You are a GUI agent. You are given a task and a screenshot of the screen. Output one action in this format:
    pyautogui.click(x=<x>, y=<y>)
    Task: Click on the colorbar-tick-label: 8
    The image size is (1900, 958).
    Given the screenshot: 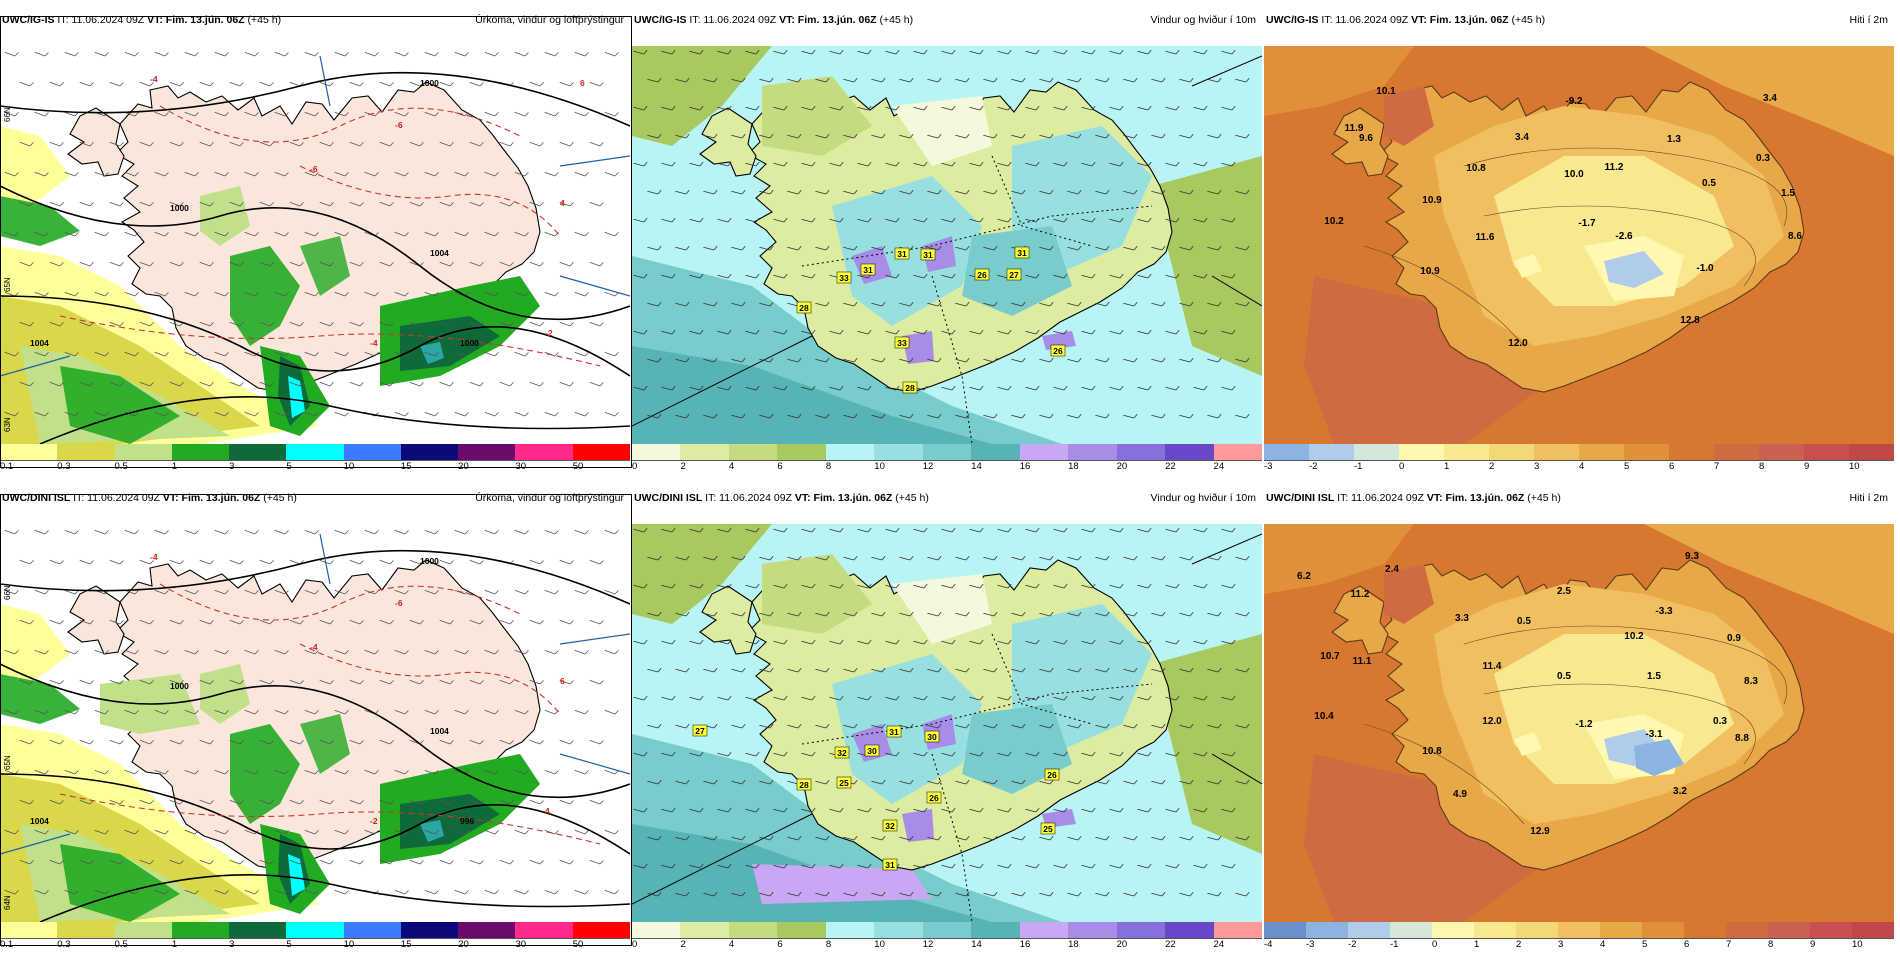 What is the action you would take?
    pyautogui.click(x=828, y=944)
    